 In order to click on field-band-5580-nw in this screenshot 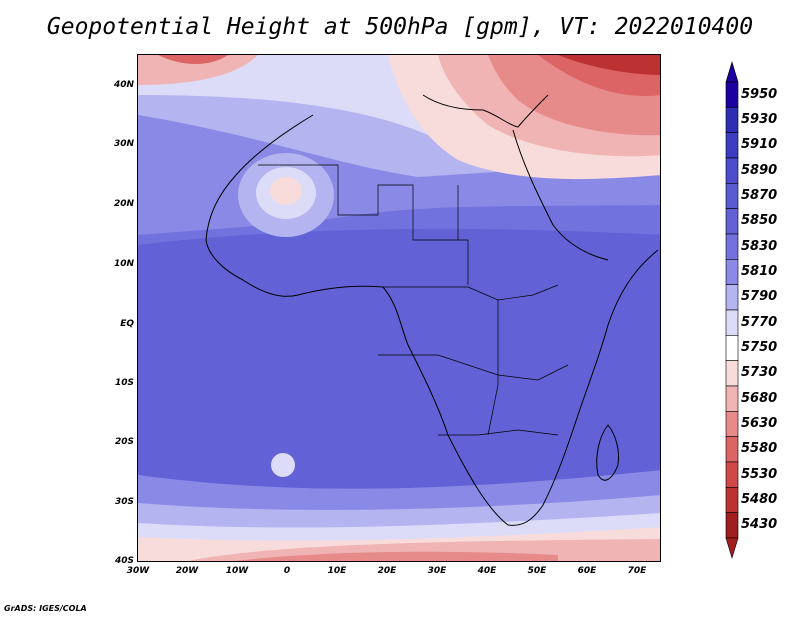, I will do `click(193, 60)`.